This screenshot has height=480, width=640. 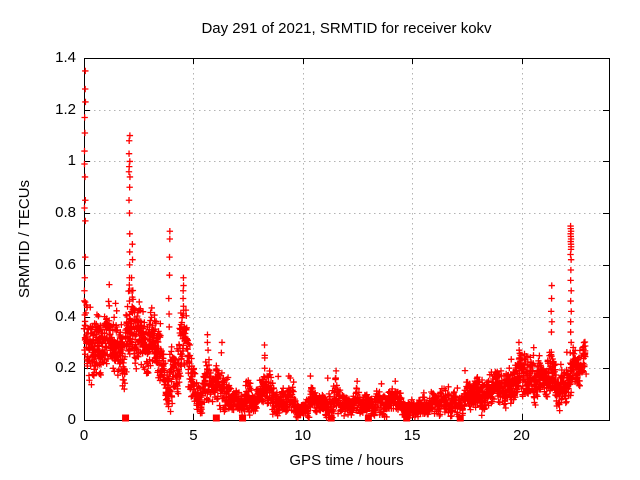 What do you see at coordinates (65, 264) in the screenshot?
I see `y-tick-label: 0.6` at bounding box center [65, 264].